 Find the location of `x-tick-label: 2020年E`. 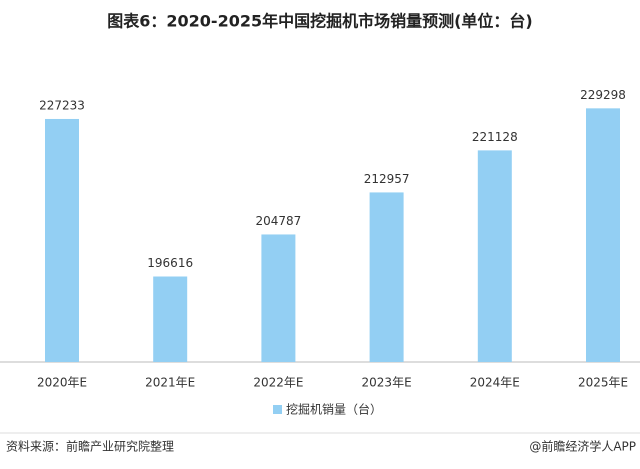

x-tick-label: 2020年E is located at coordinates (62, 383).